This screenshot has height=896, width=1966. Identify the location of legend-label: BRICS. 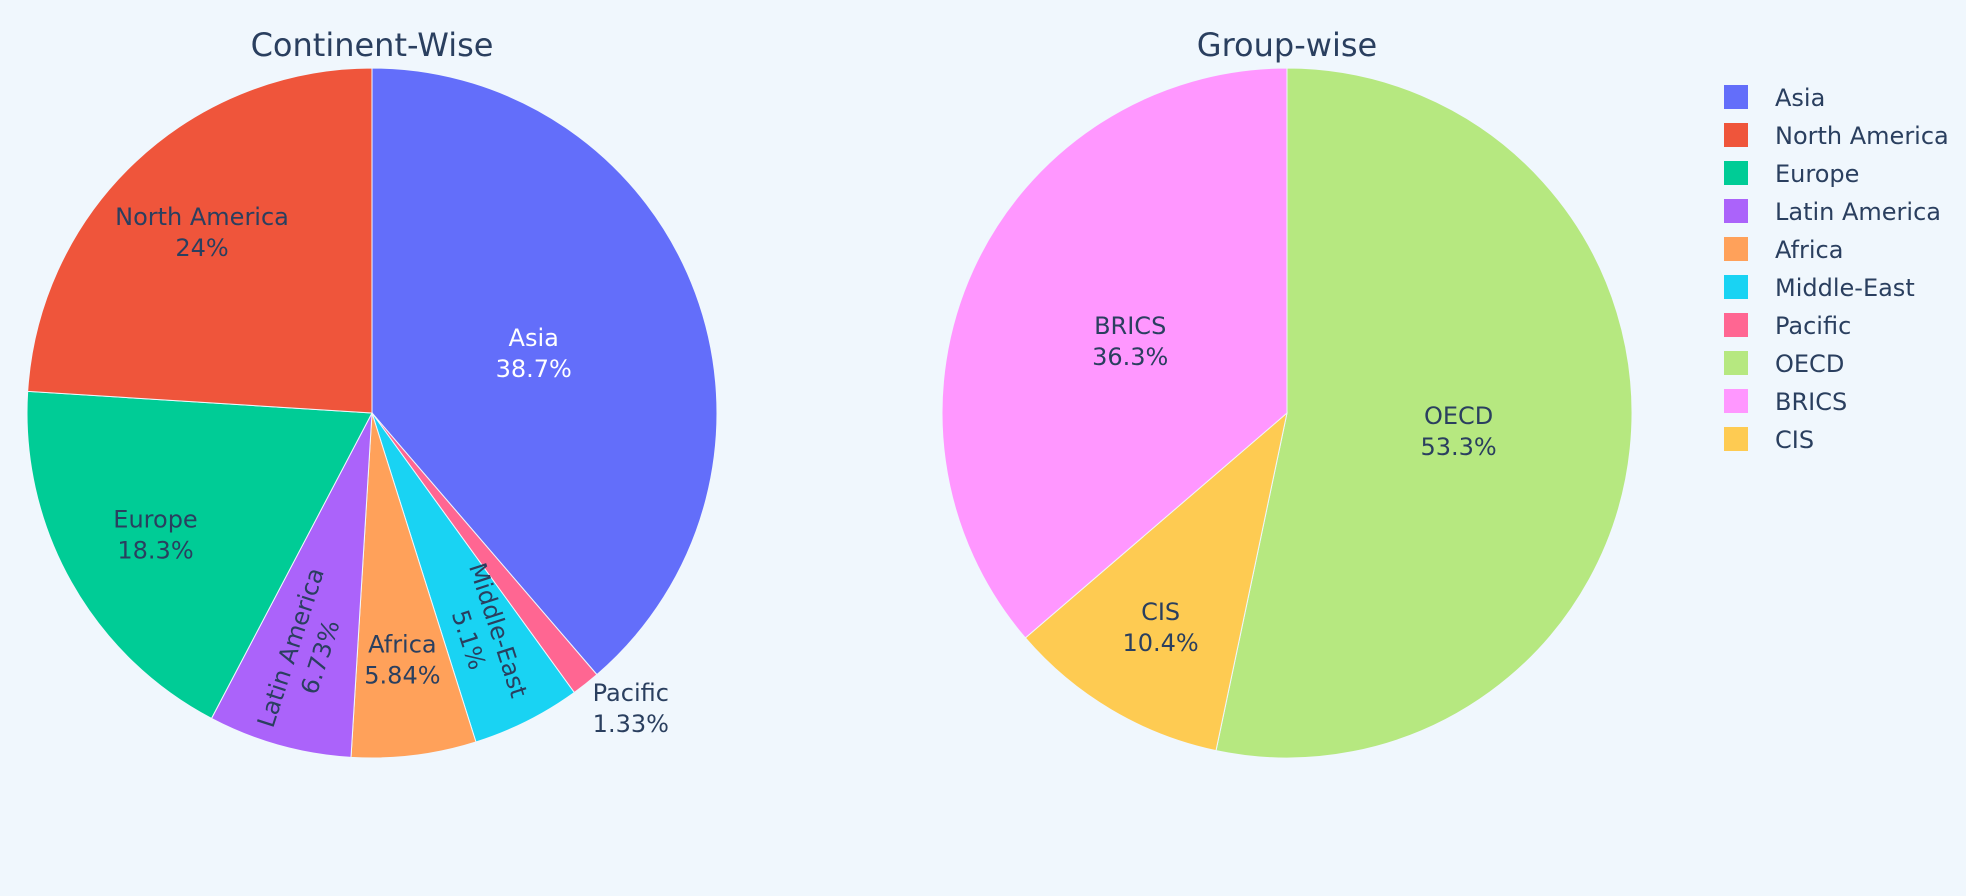
(1811, 402).